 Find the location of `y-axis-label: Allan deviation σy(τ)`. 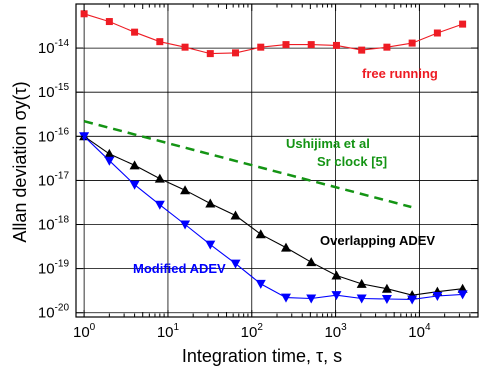

y-axis-label: Allan deviation σy(τ) is located at coordinates (20, 161).